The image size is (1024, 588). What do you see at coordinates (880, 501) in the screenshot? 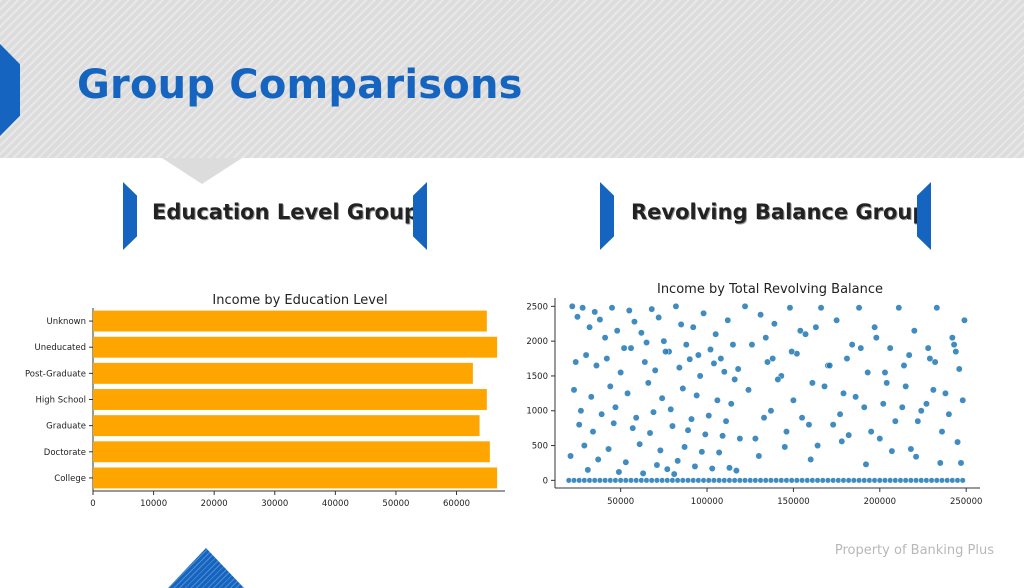
I see `x-tick-label: 200000` at bounding box center [880, 501].